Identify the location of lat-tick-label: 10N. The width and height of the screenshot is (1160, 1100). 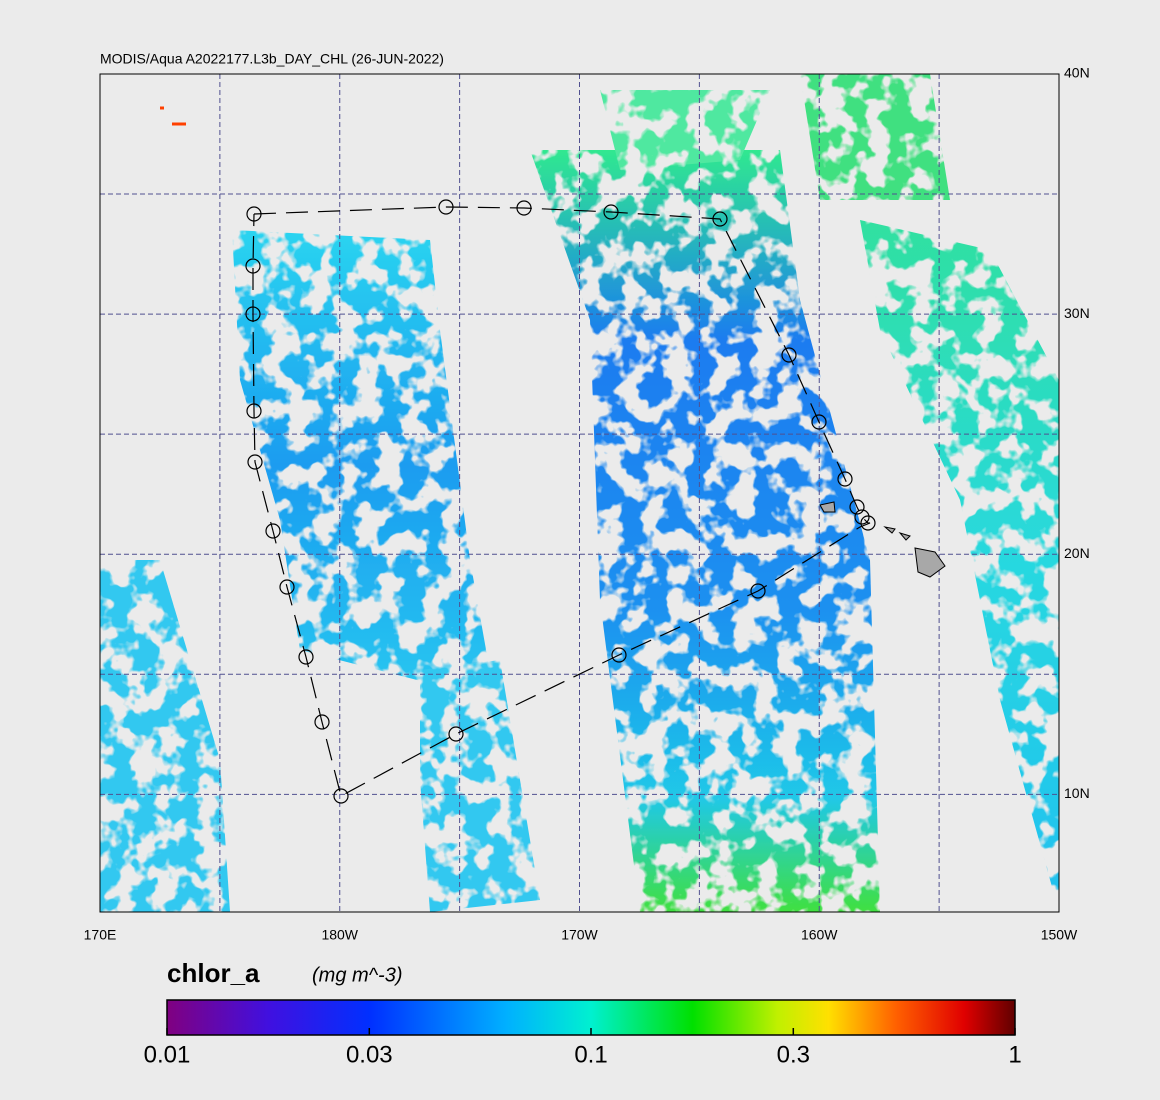
(1077, 793).